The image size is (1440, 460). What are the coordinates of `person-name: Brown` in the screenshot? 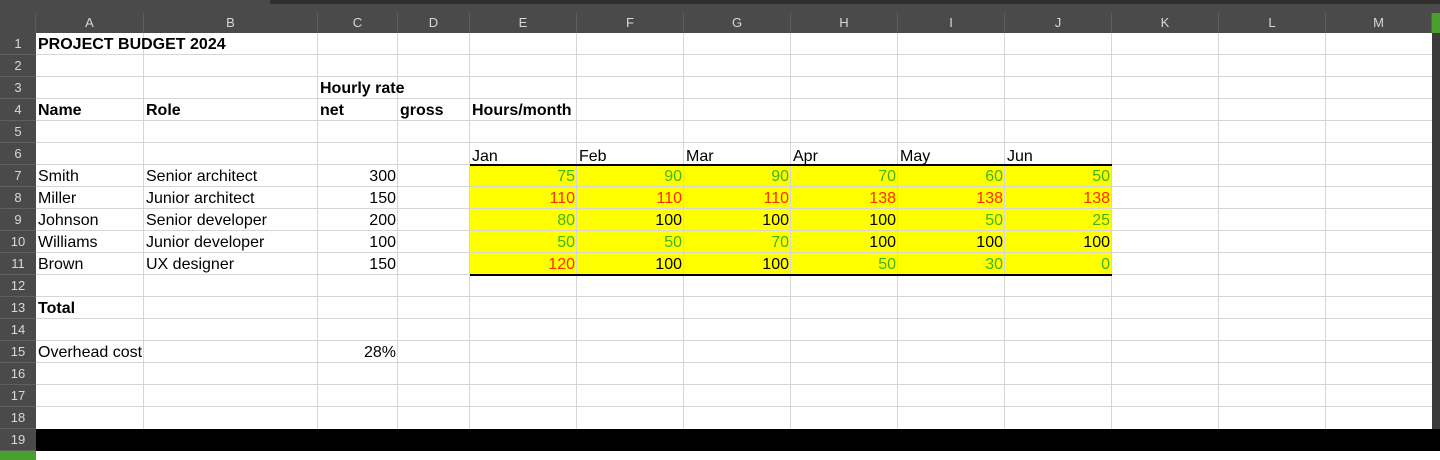 It's located at (61, 264).